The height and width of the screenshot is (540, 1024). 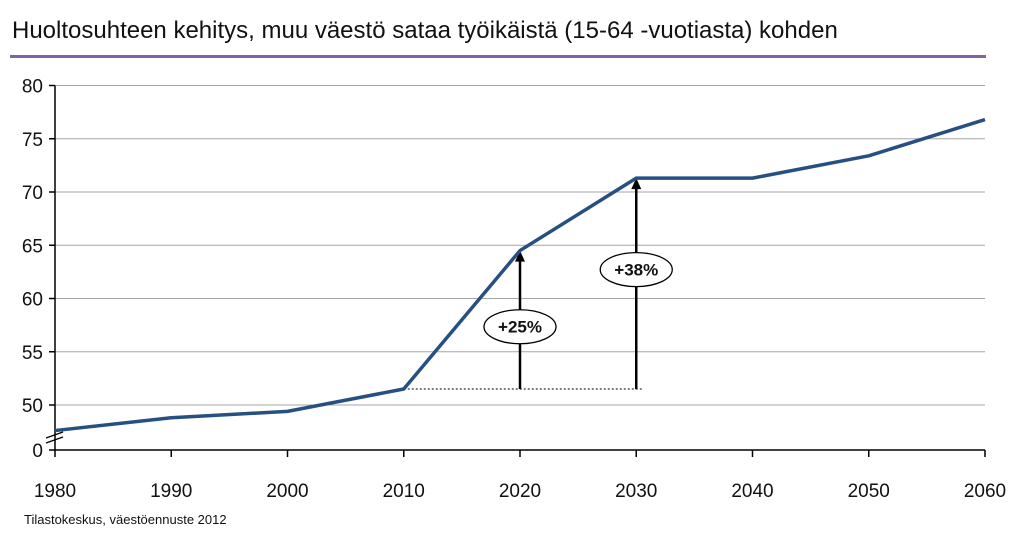 What do you see at coordinates (752, 491) in the screenshot?
I see `x-tick-label: 2040` at bounding box center [752, 491].